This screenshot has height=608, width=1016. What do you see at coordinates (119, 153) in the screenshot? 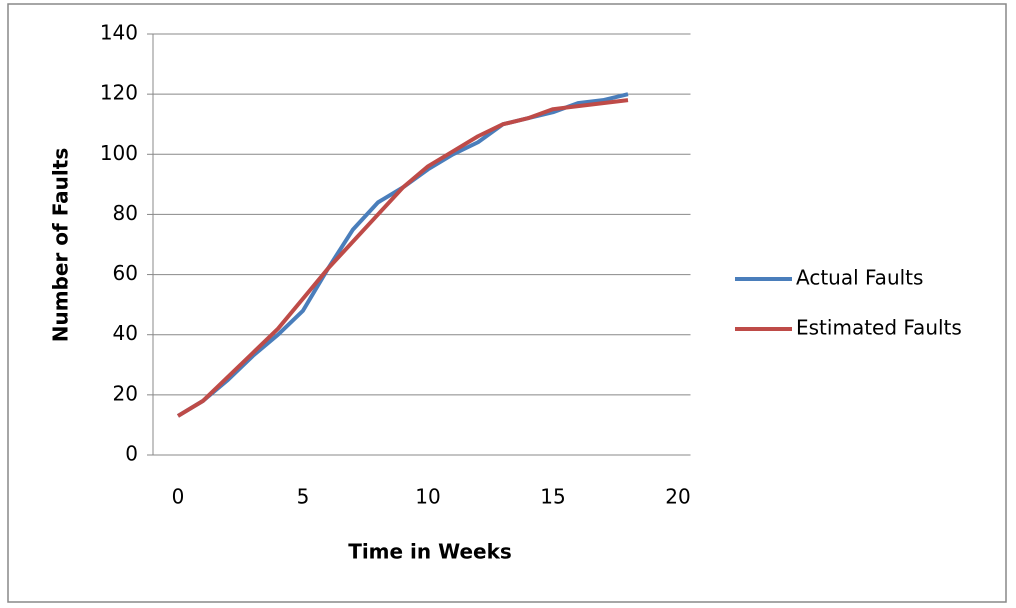
I see `y-tick-label: 100` at bounding box center [119, 153].